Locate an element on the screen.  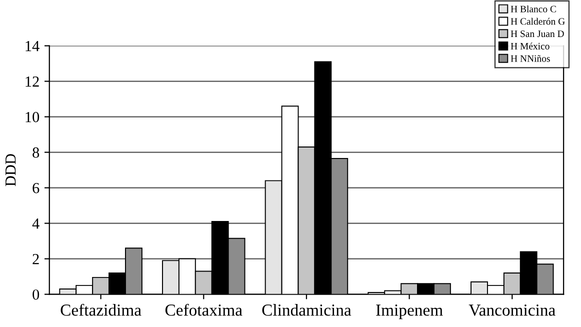
x-tick-label: Vancomicina is located at coordinates (512, 310).